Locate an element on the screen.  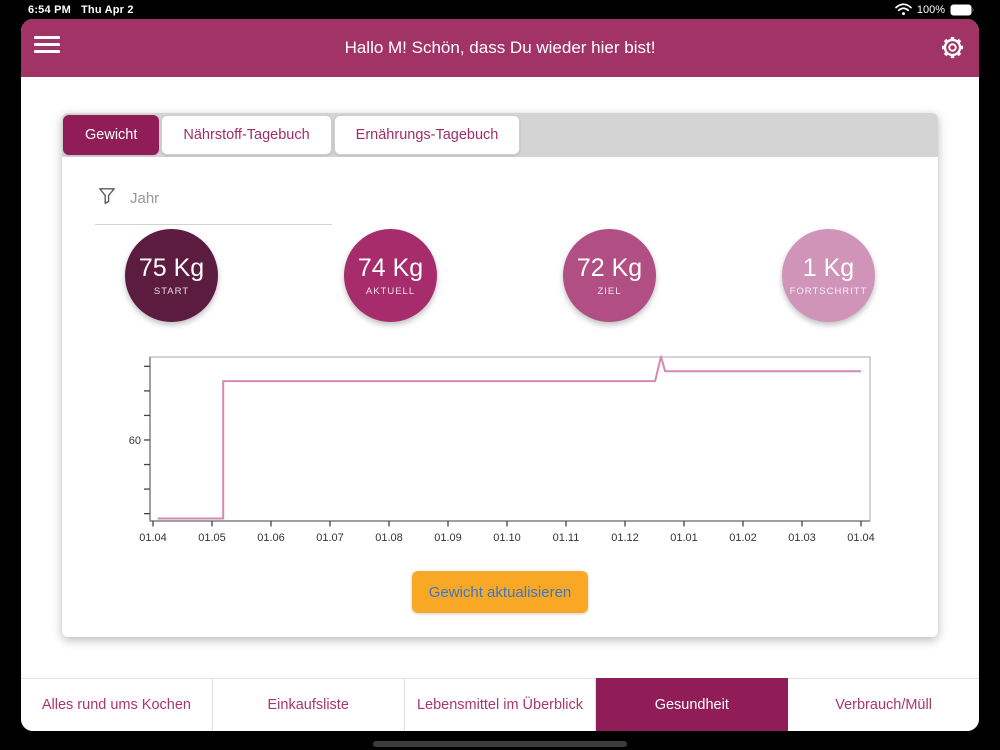
goal-weight-value: 72 Kg is located at coordinates (609, 268).